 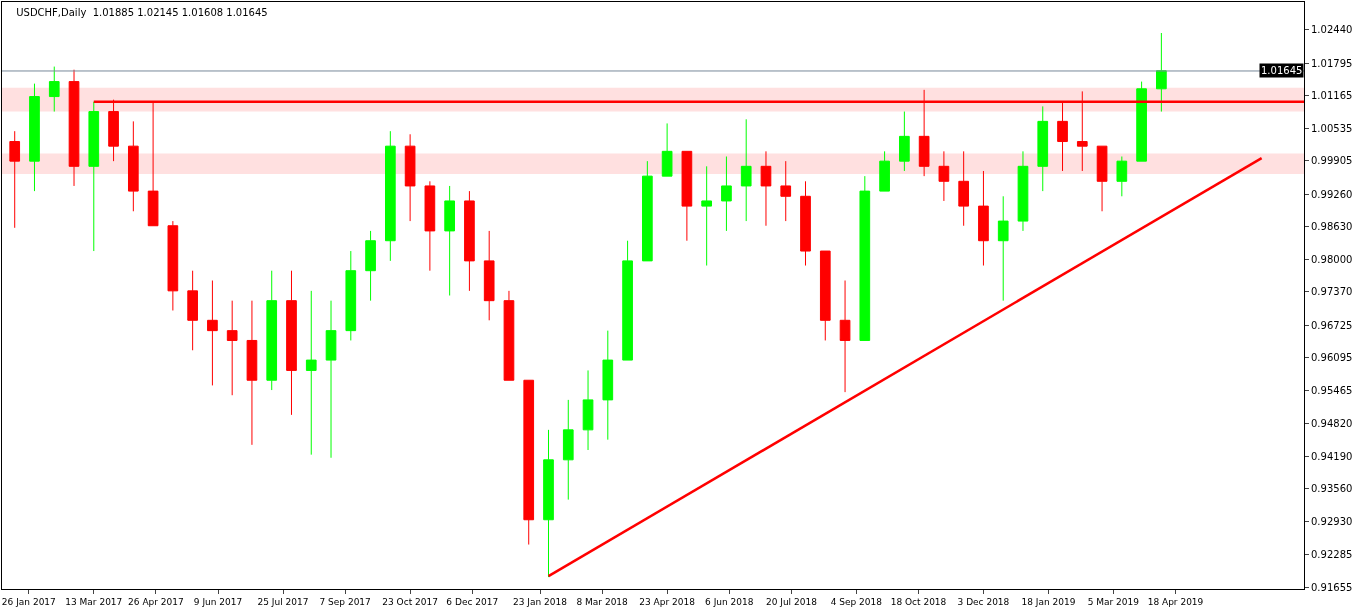 I want to click on y-tick-label: 0.91655, so click(x=1332, y=587).